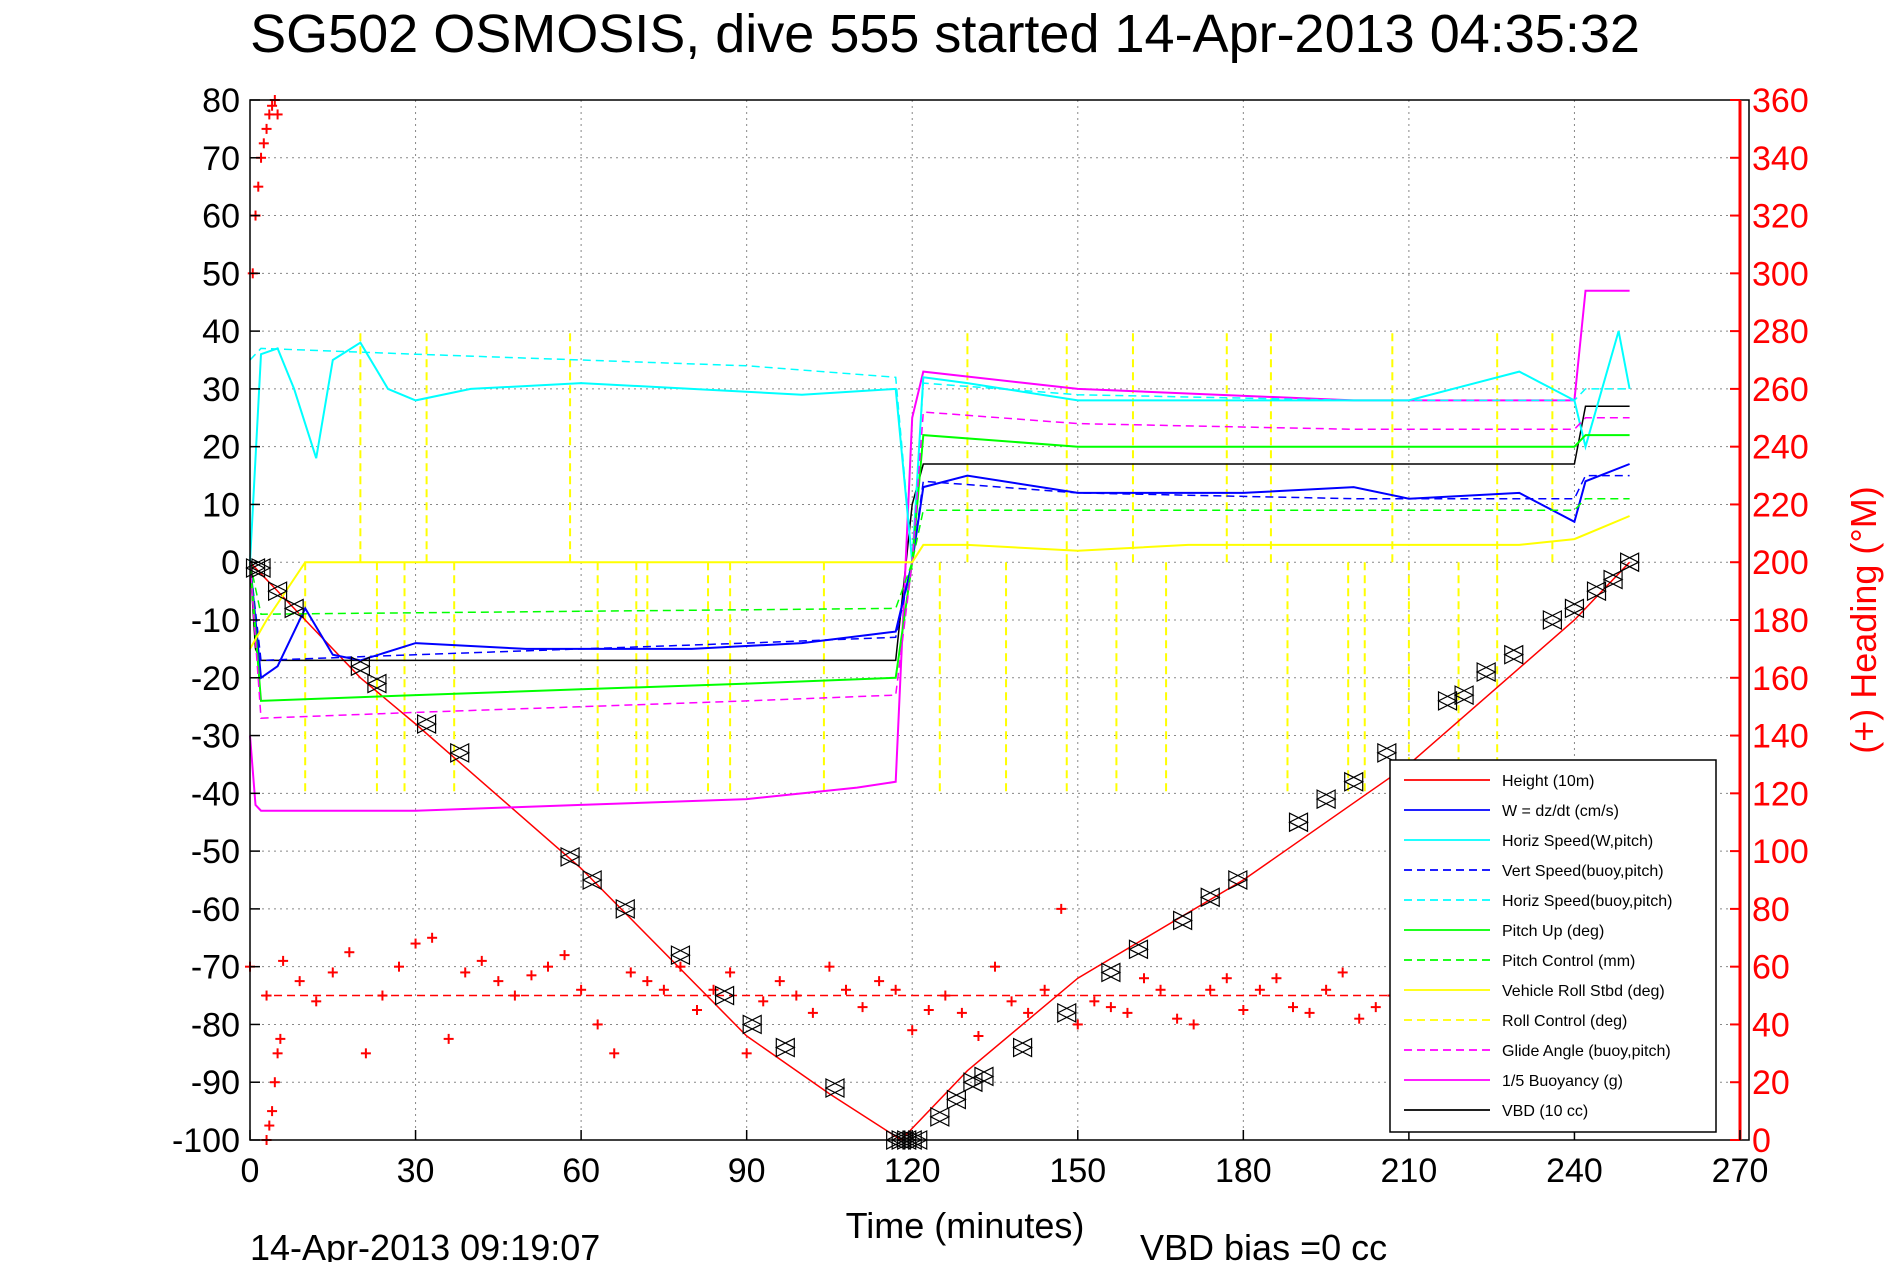 The height and width of the screenshot is (1262, 1891). What do you see at coordinates (1545, 1111) in the screenshot?
I see `legend-label: VBD (10 cc)` at bounding box center [1545, 1111].